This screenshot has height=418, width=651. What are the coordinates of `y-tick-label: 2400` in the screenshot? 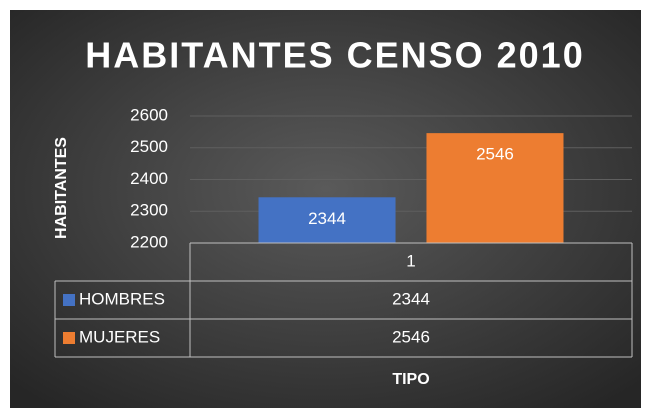 It's located at (149, 178).